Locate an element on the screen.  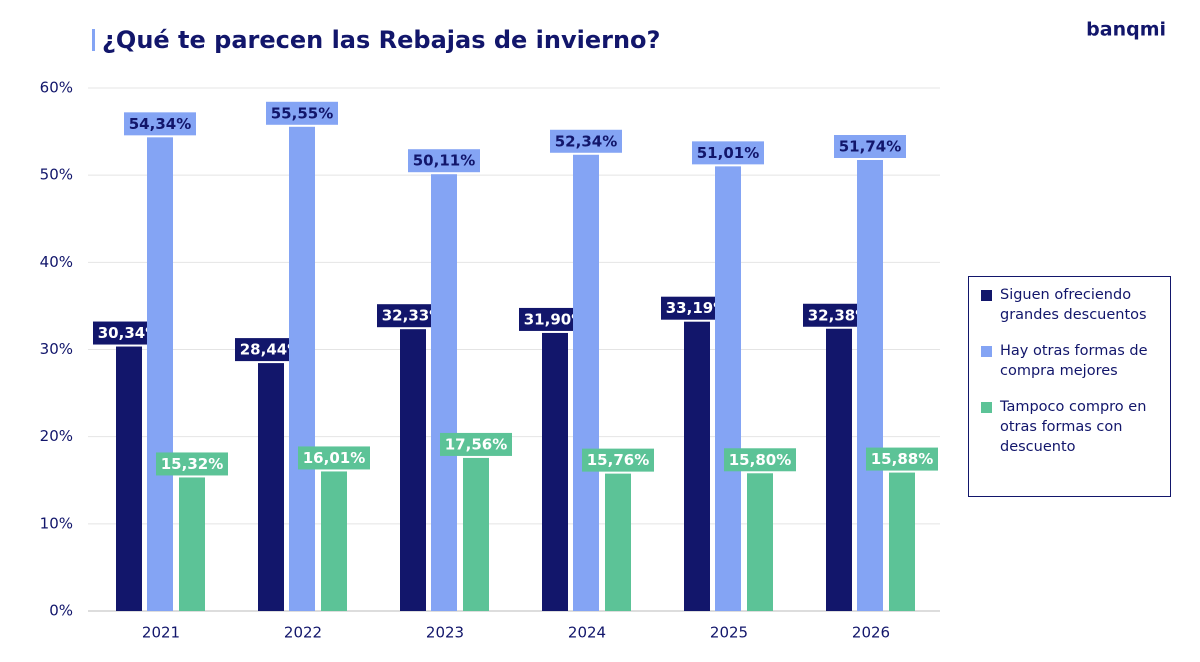
value-label: 32,33% is located at coordinates (413, 316).